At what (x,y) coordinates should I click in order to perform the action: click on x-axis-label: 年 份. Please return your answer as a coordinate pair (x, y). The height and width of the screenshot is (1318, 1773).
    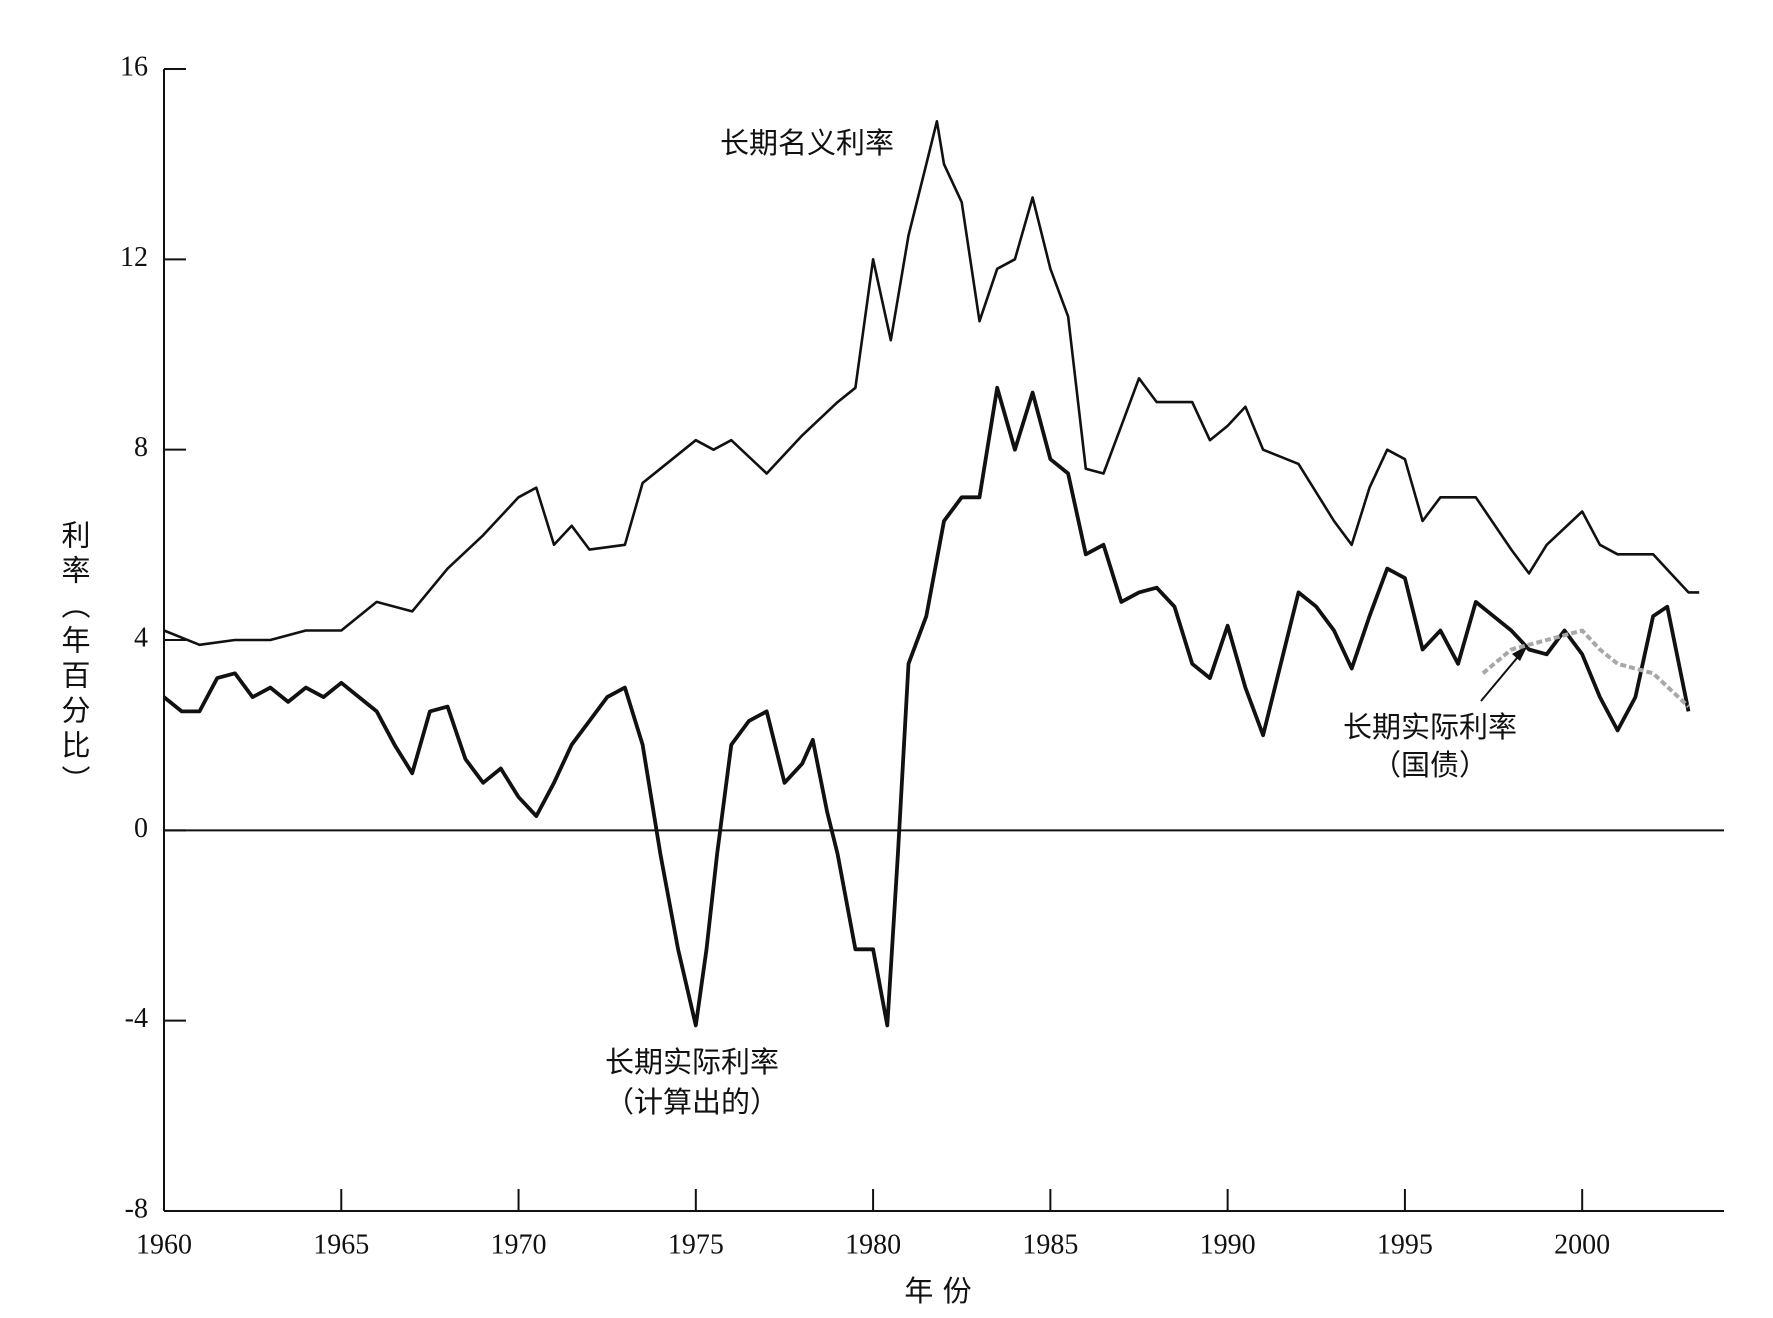
    Looking at the image, I should click on (937, 1291).